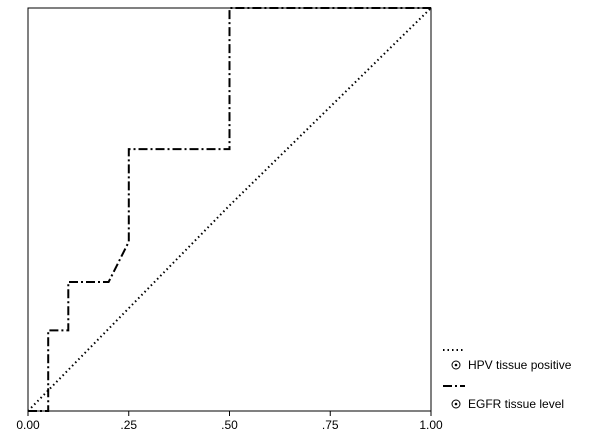 This screenshot has width=608, height=441. Describe the element at coordinates (520, 365) in the screenshot. I see `legend-label-hpv: HPV tissue positive` at that location.